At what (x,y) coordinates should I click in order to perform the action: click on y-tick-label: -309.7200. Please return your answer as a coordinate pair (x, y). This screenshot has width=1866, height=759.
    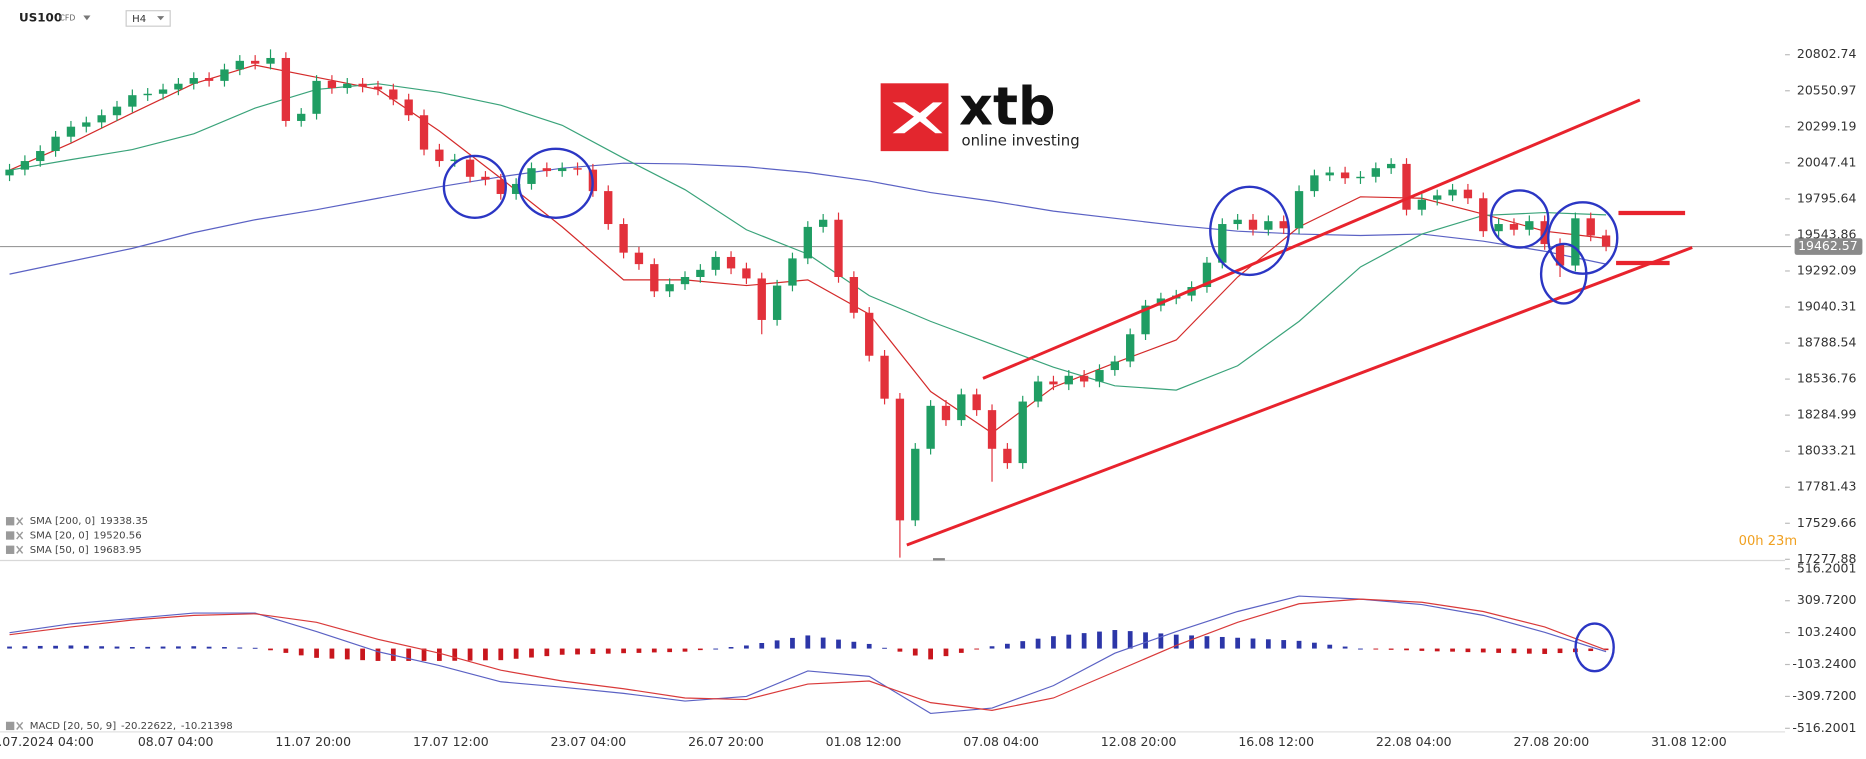
    Looking at the image, I should click on (1824, 695).